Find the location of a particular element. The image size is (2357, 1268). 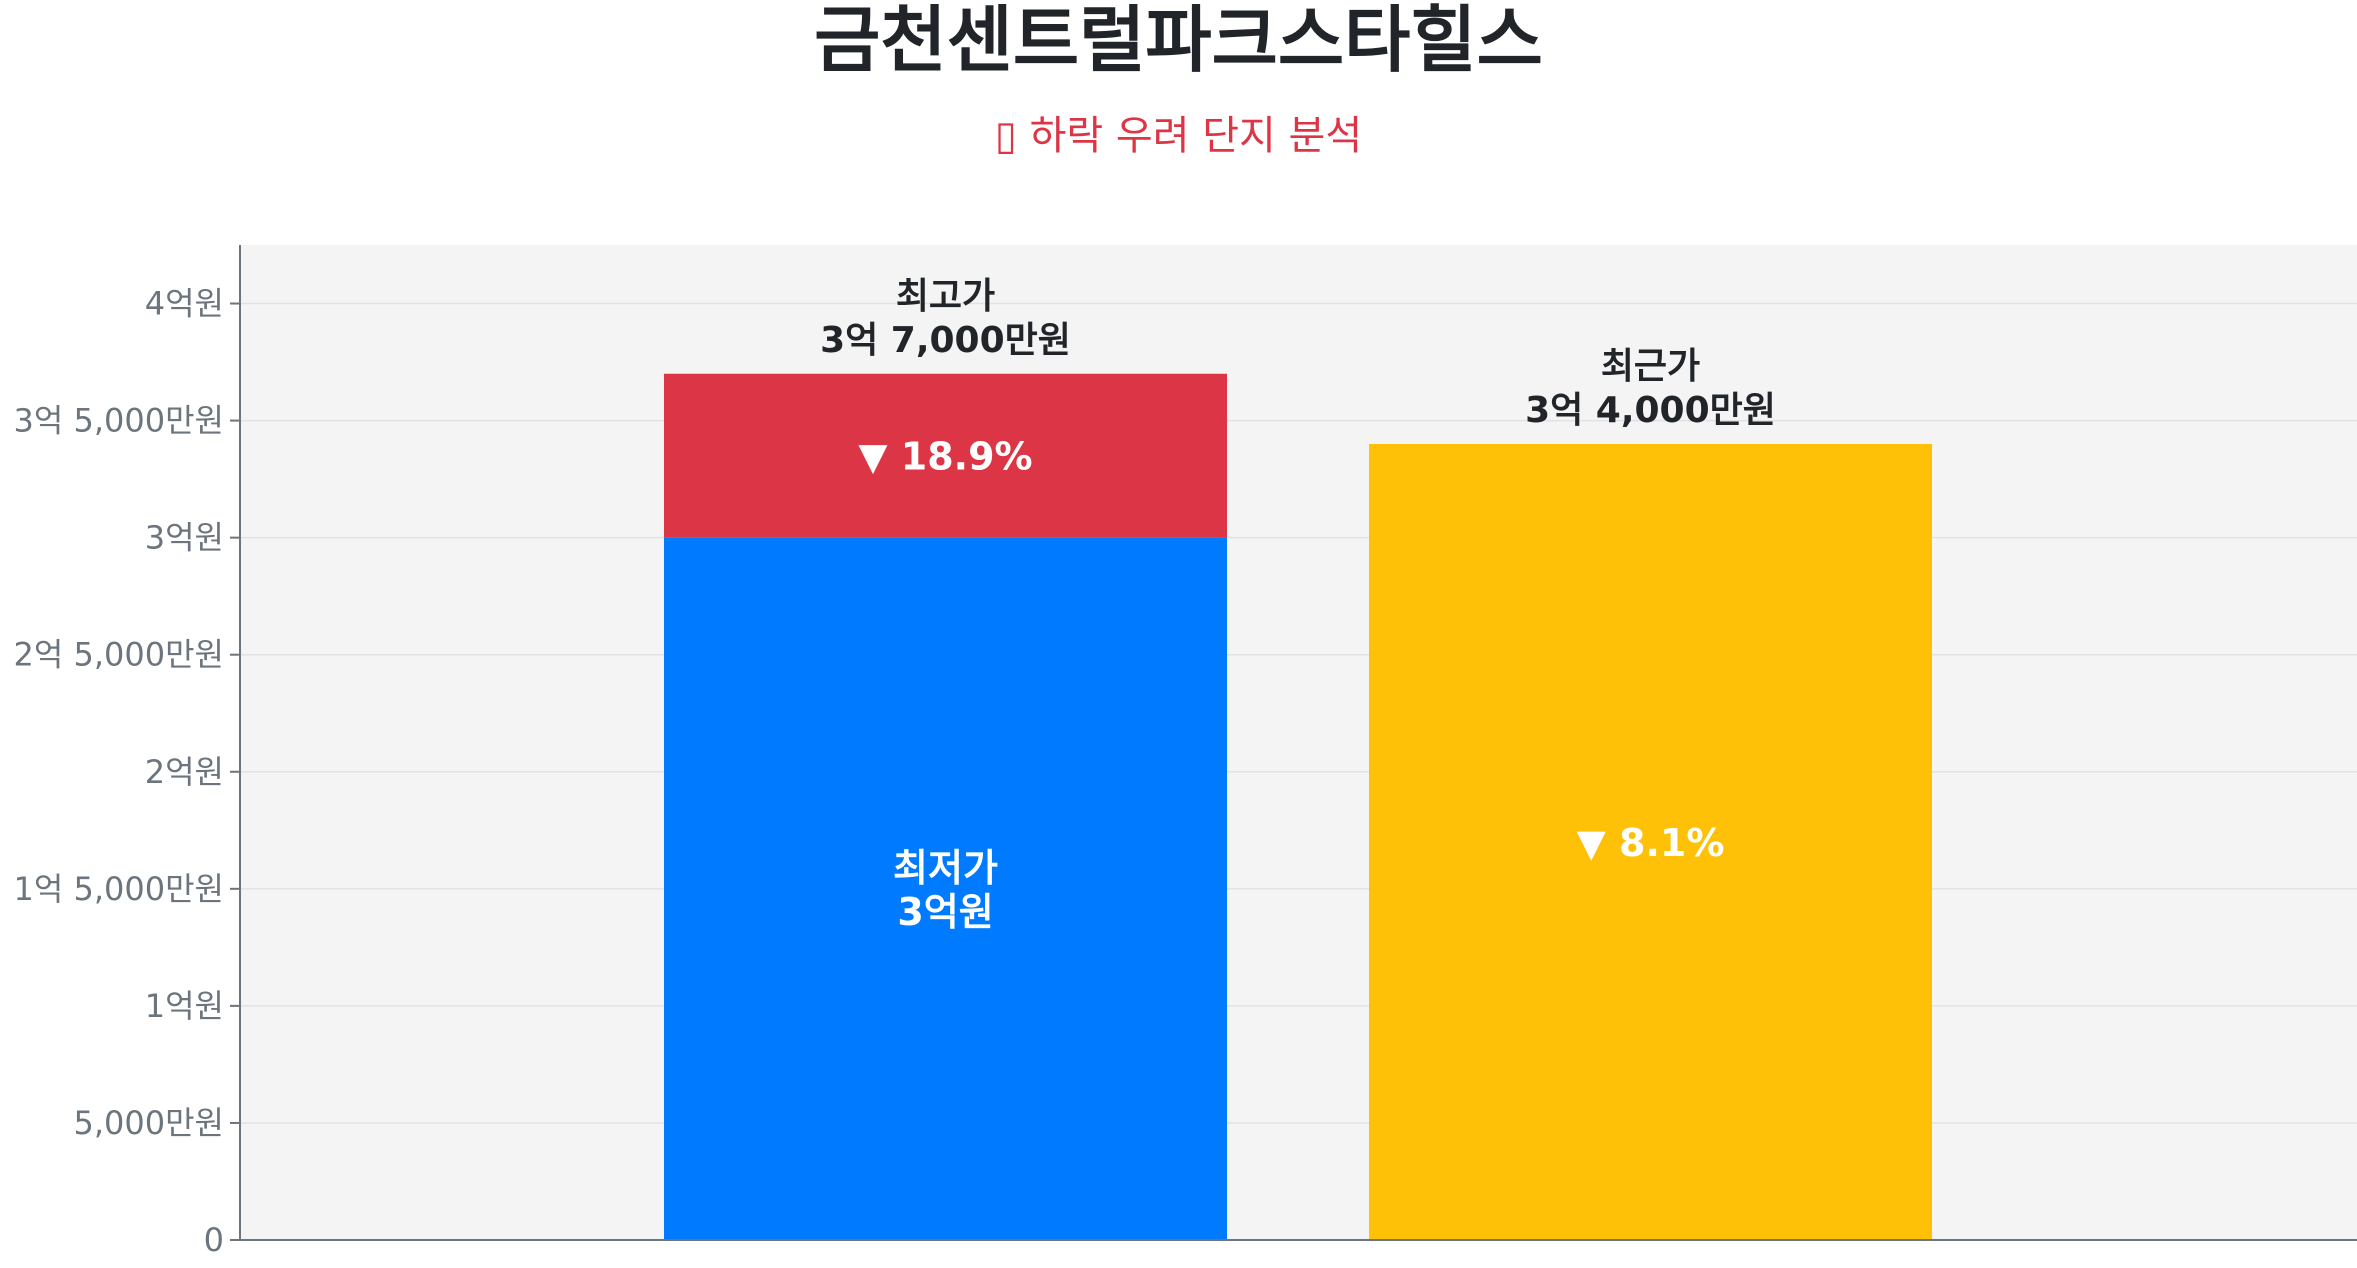

bar-inner-label: ▼ 8.1% is located at coordinates (1651, 843).